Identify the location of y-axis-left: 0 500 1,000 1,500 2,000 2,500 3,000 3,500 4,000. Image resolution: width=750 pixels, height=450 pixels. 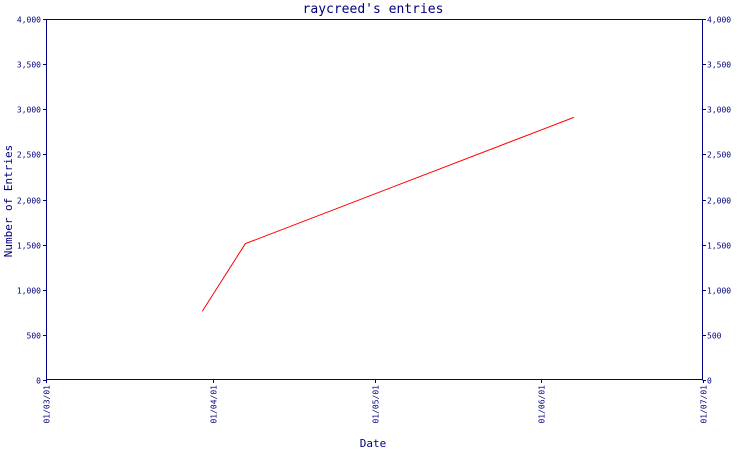
(32, 201).